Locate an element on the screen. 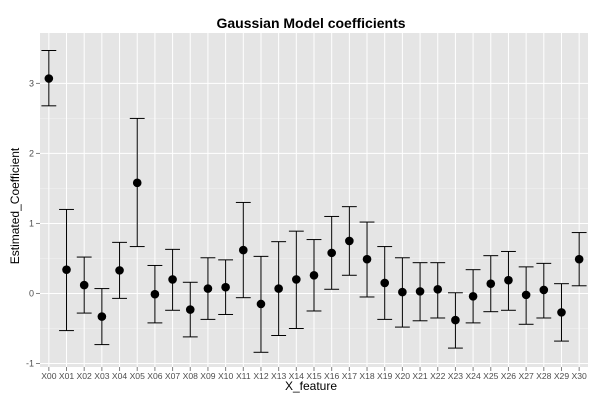  point-X00 is located at coordinates (49, 78).